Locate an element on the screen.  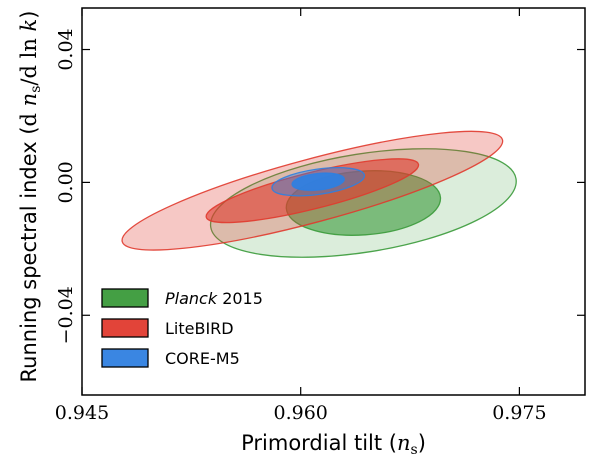
legend-label: CORE-M5 is located at coordinates (202, 358).